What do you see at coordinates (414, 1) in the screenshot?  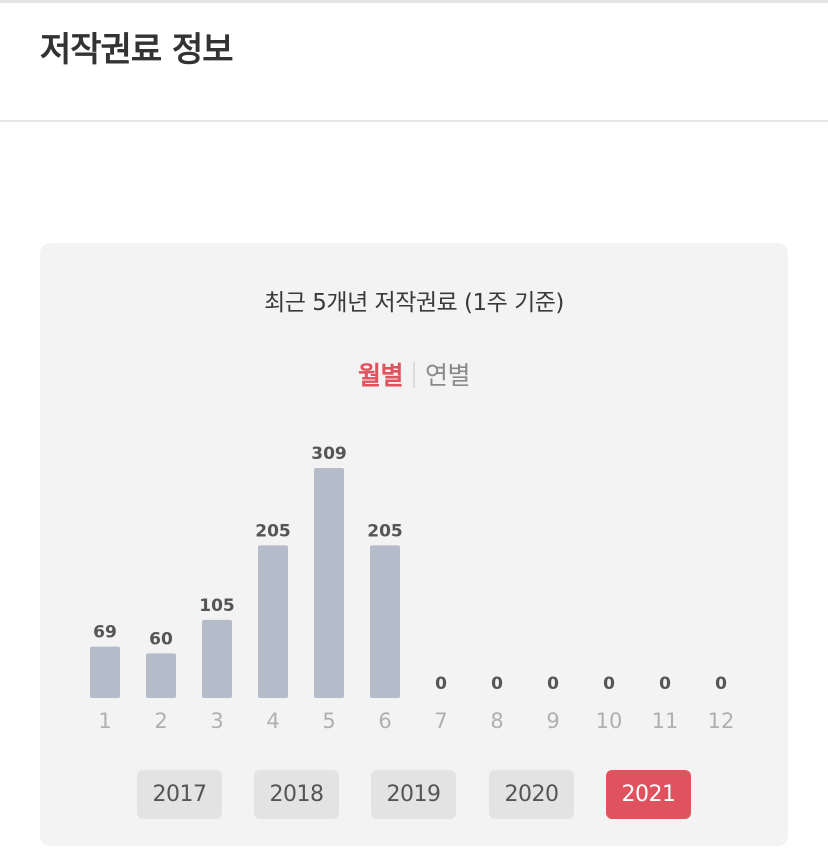 I see `top-border` at bounding box center [414, 1].